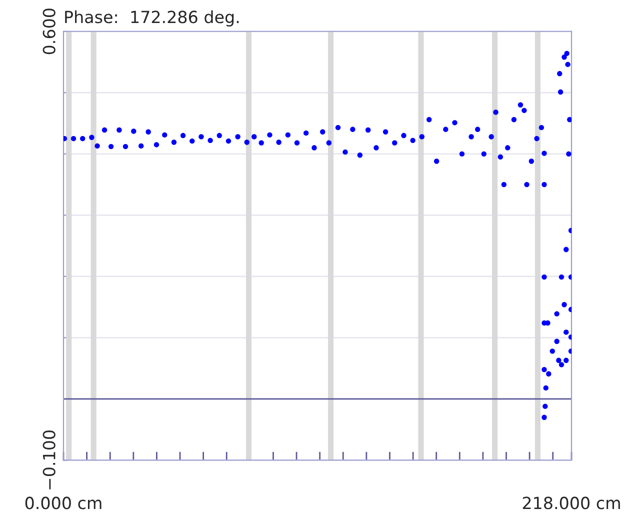 This screenshot has height=523, width=635. I want to click on y-tick-label: 0.600, so click(49, 31).